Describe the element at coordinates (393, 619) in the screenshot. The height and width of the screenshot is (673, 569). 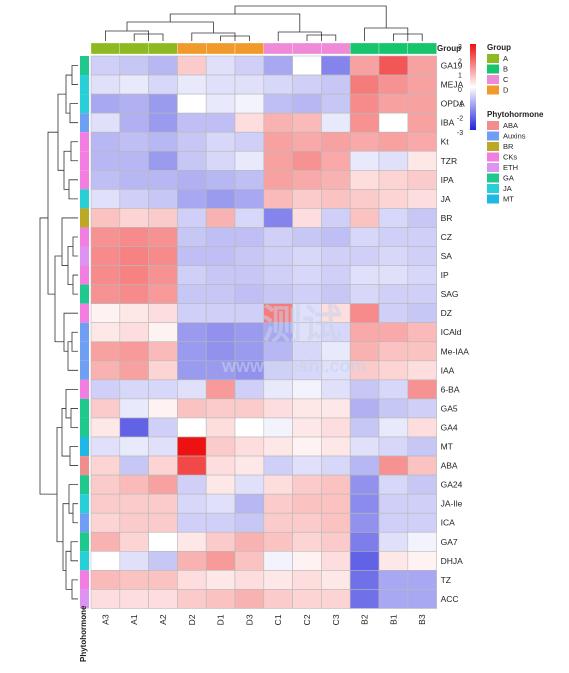
I see `column-label: B1` at that location.